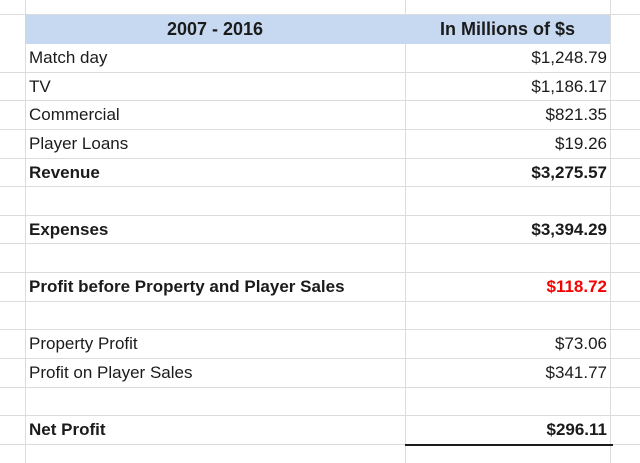 This screenshot has width=640, height=463. I want to click on gridline-right-column, so click(610, 231).